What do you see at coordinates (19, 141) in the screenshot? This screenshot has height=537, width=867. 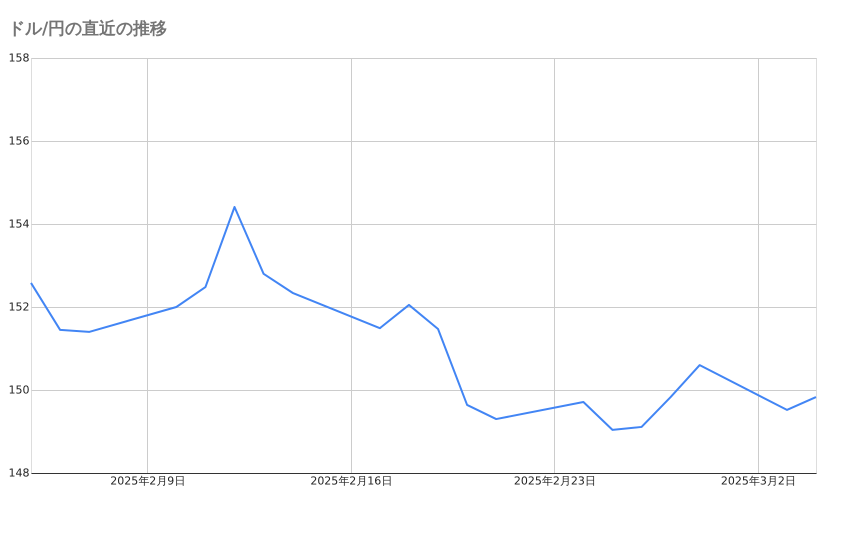 I see `y-tick-label: 156` at bounding box center [19, 141].